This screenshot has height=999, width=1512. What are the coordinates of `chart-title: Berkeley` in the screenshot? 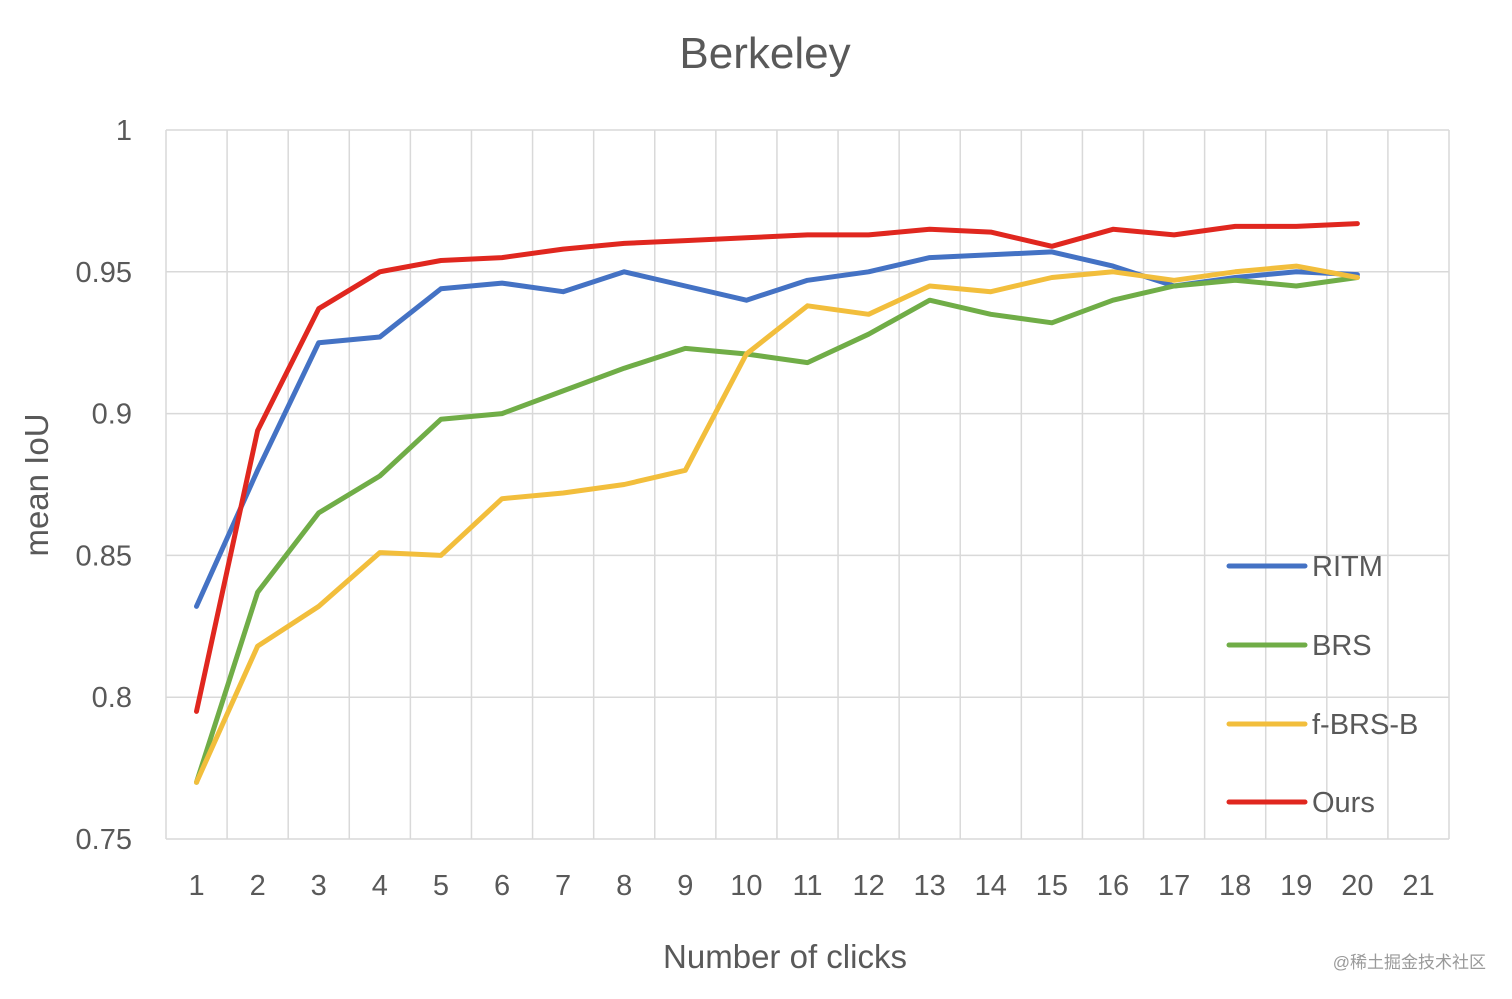 It's located at (764, 53).